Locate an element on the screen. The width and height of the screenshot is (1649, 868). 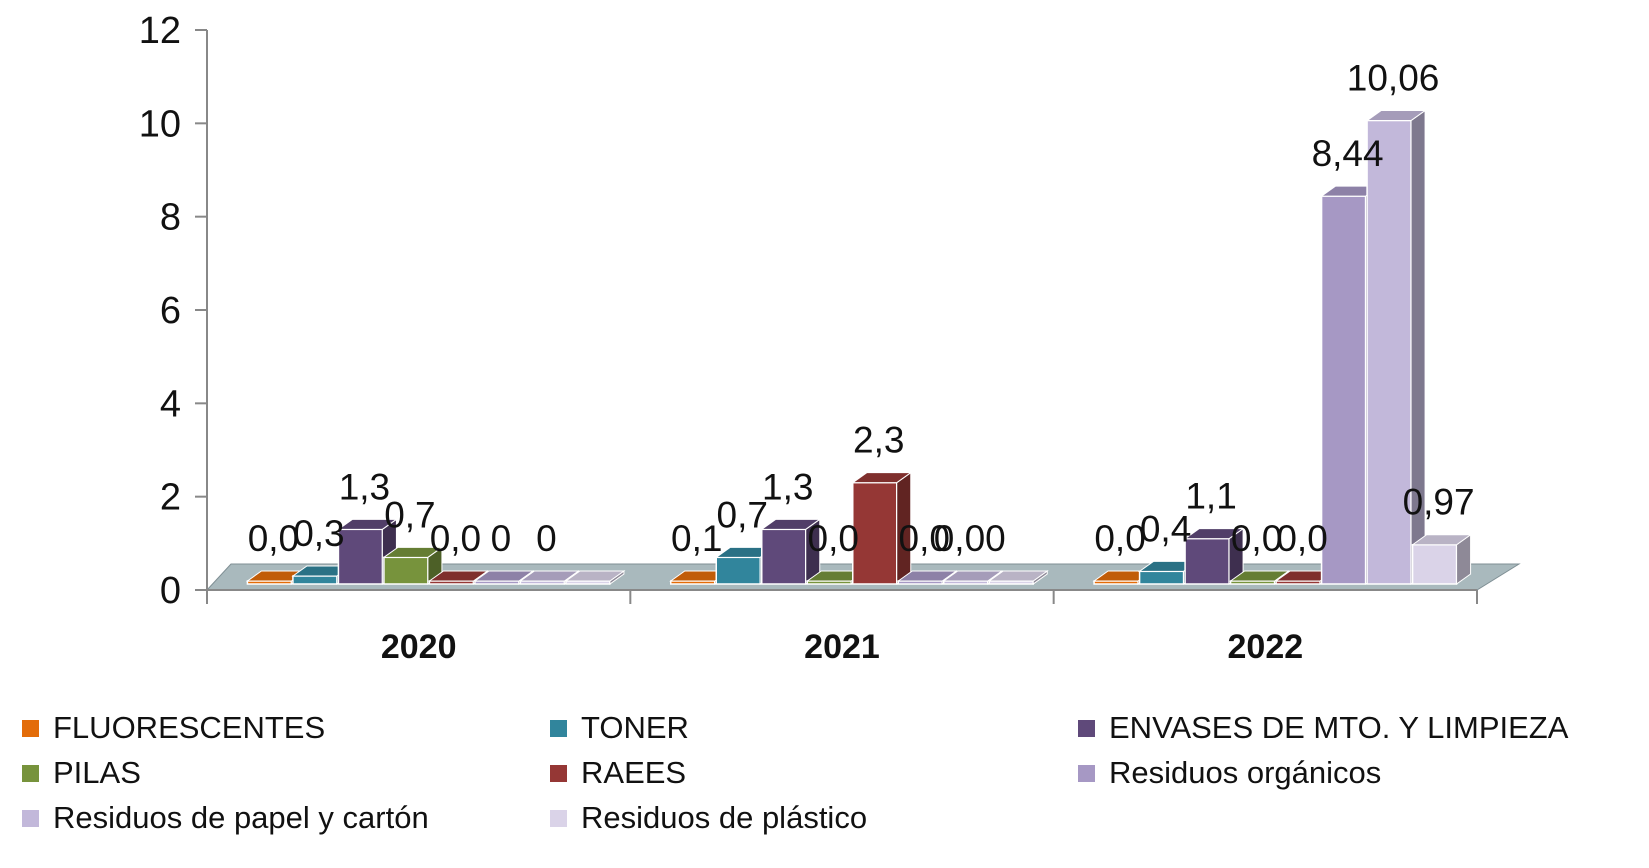
legend-item: Residuos orgánicos is located at coordinates (1229, 773).